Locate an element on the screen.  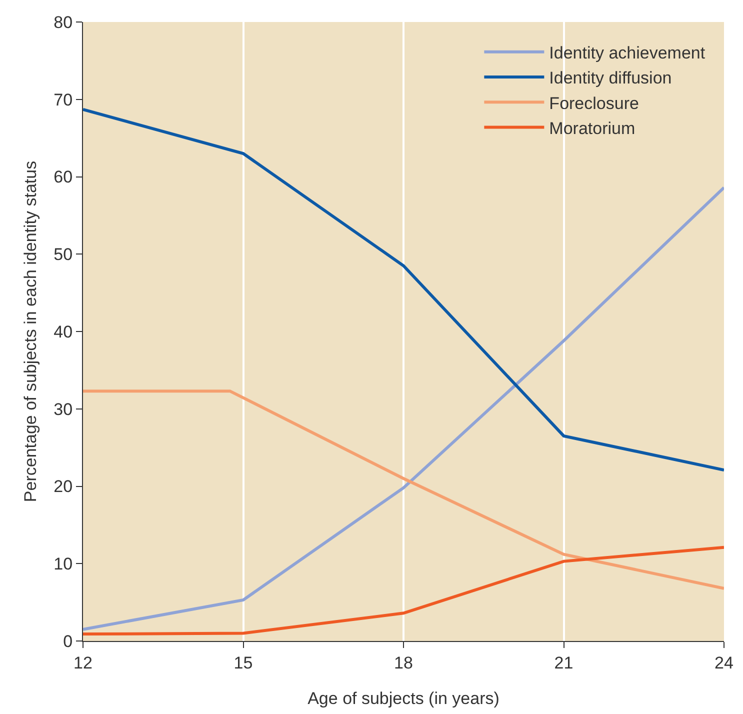
y-tick-label: 10 is located at coordinates (63, 564).